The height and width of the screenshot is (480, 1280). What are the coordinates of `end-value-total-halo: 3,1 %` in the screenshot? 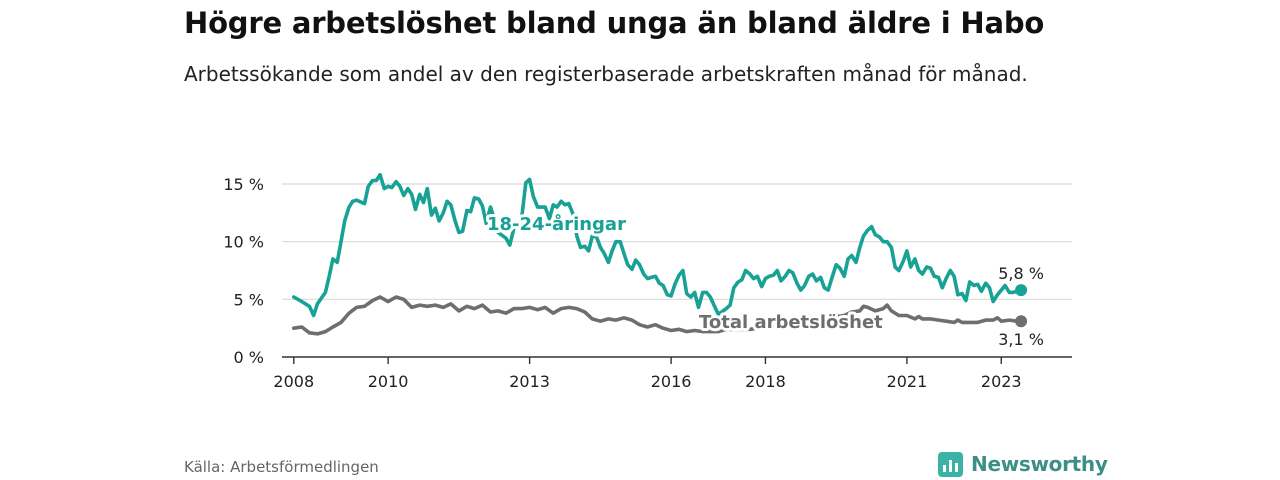 It's located at (1021, 339).